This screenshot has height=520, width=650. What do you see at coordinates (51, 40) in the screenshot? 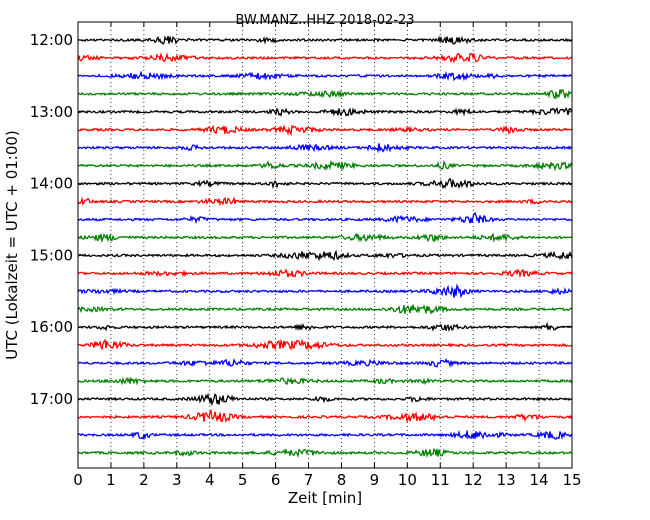
I see `y-tick-label: 12:00` at bounding box center [51, 40].